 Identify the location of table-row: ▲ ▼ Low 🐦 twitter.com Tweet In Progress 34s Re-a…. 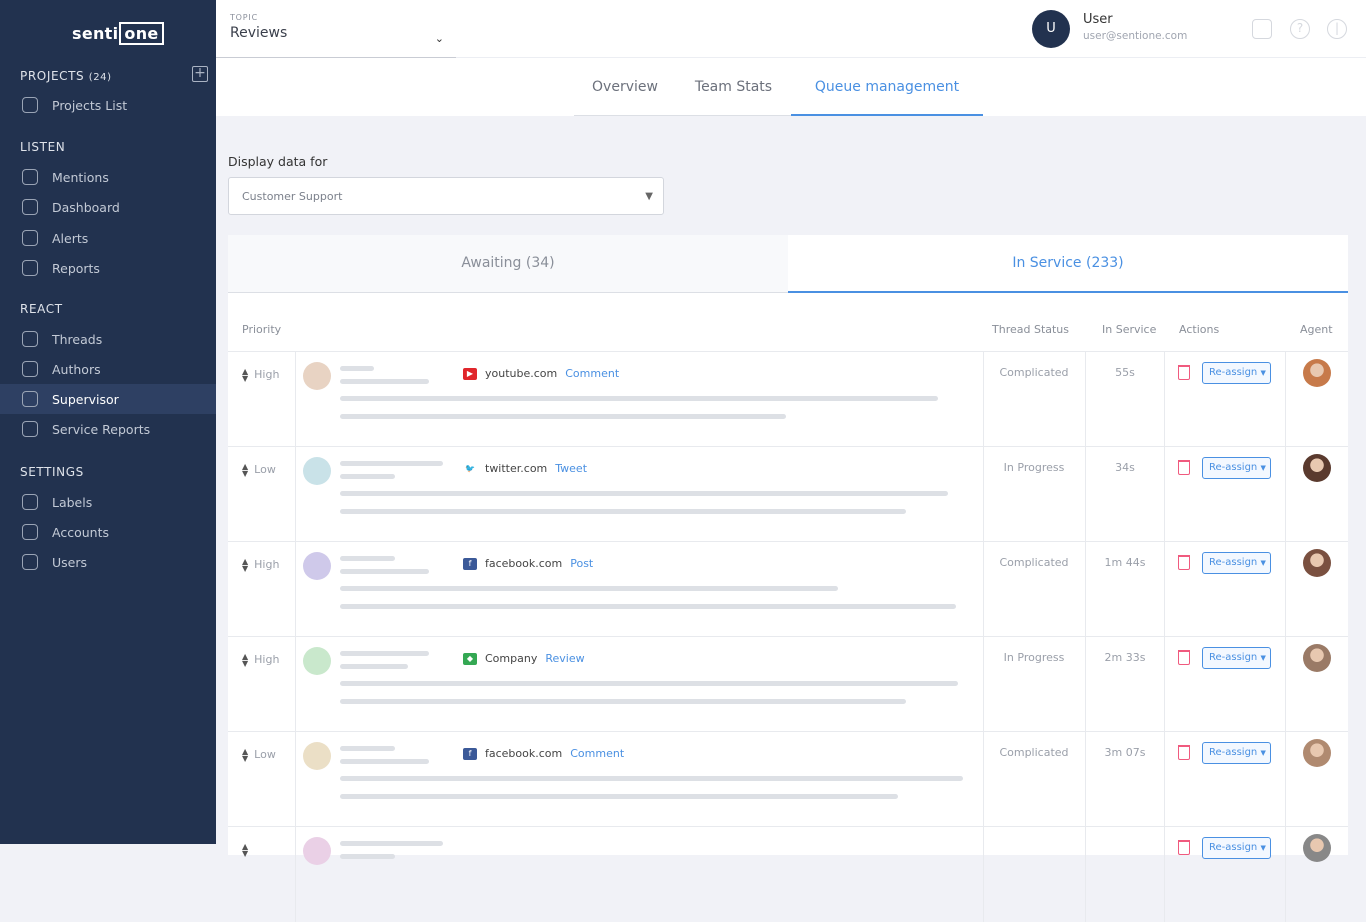
(788, 494).